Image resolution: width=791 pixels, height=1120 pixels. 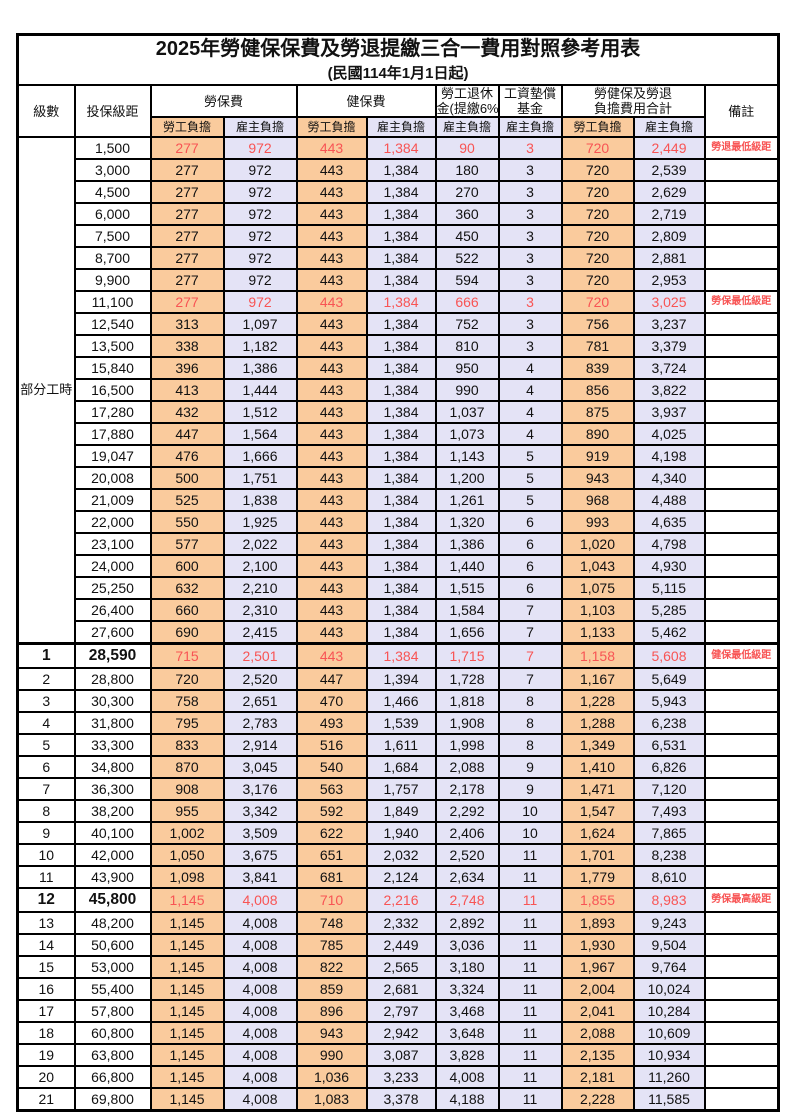 What do you see at coordinates (597, 678) in the screenshot?
I see `cell-total-employee: 1,167` at bounding box center [597, 678].